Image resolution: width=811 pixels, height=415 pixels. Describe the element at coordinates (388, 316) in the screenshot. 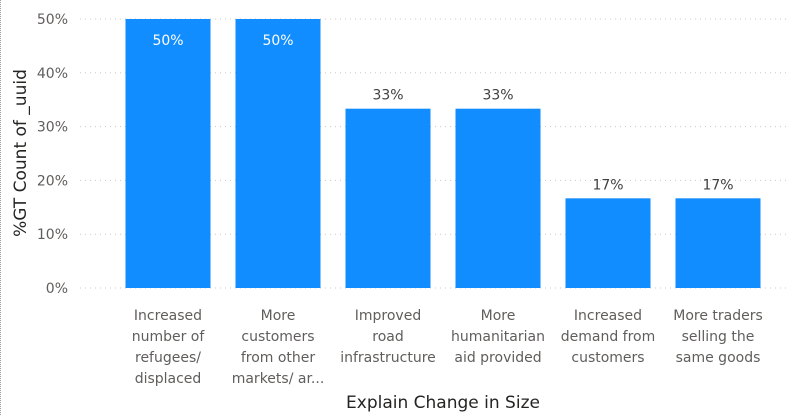

I see `x-tick-label-line: Improved` at that location.